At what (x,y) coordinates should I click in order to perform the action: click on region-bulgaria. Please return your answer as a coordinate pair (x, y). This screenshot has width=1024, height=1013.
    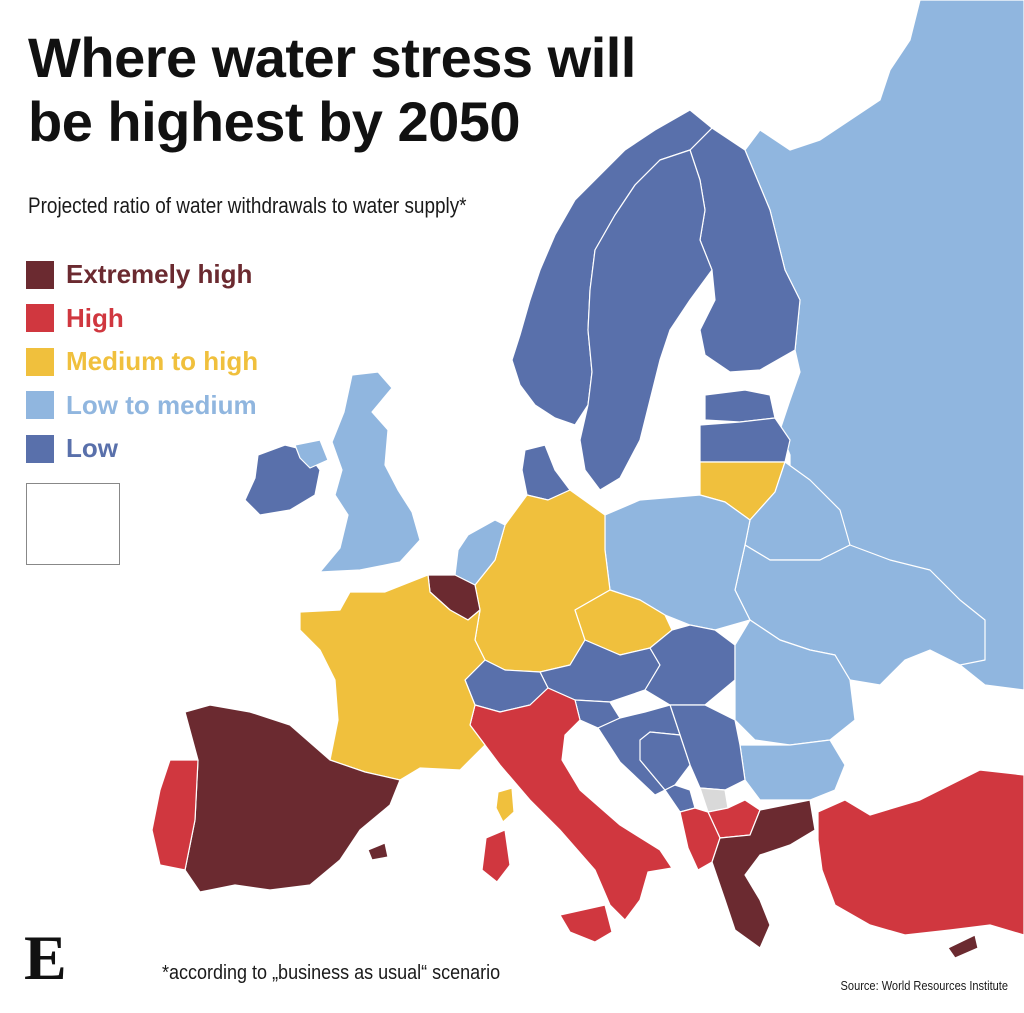
    Looking at the image, I should click on (792, 770).